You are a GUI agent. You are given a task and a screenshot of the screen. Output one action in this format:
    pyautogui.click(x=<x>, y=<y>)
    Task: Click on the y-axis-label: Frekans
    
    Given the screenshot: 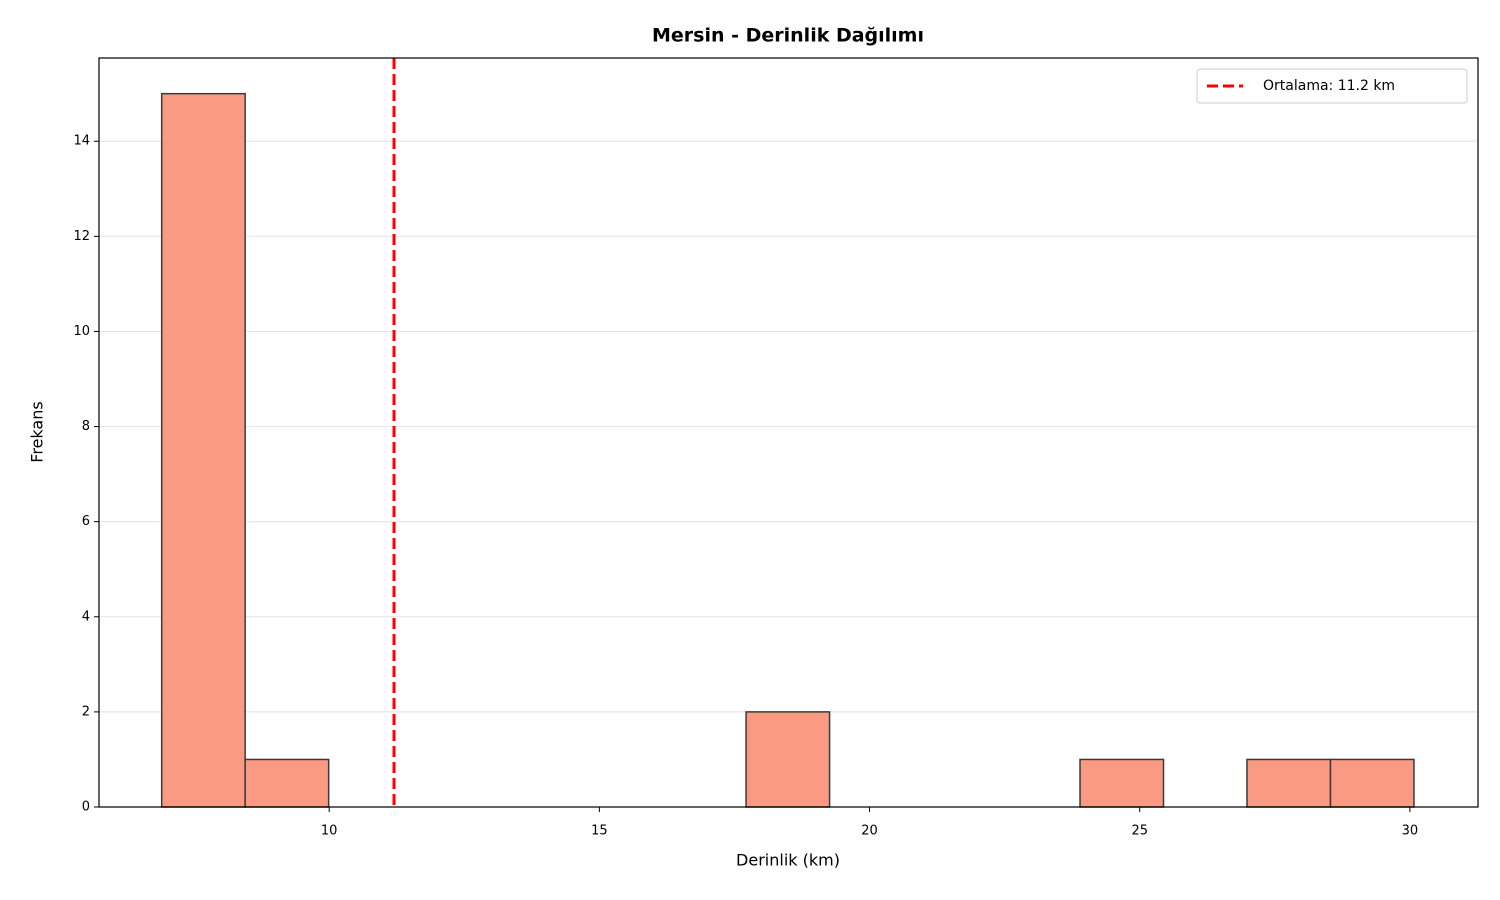 What is the action you would take?
    pyautogui.click(x=37, y=431)
    